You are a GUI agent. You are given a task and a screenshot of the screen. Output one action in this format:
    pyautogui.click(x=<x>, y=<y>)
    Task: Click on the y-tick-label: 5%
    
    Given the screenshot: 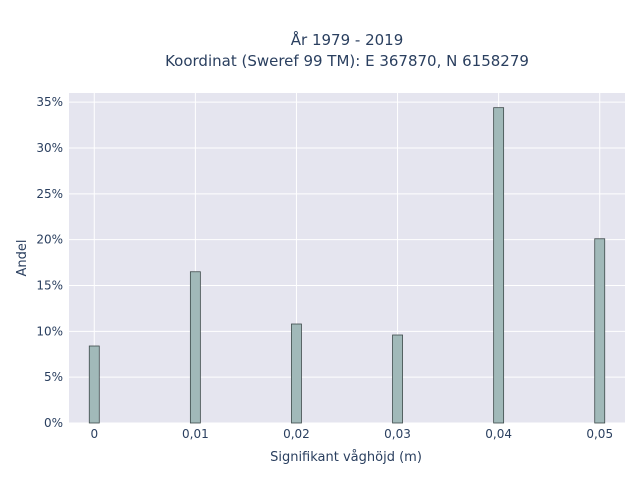 What is the action you would take?
    pyautogui.click(x=53, y=377)
    